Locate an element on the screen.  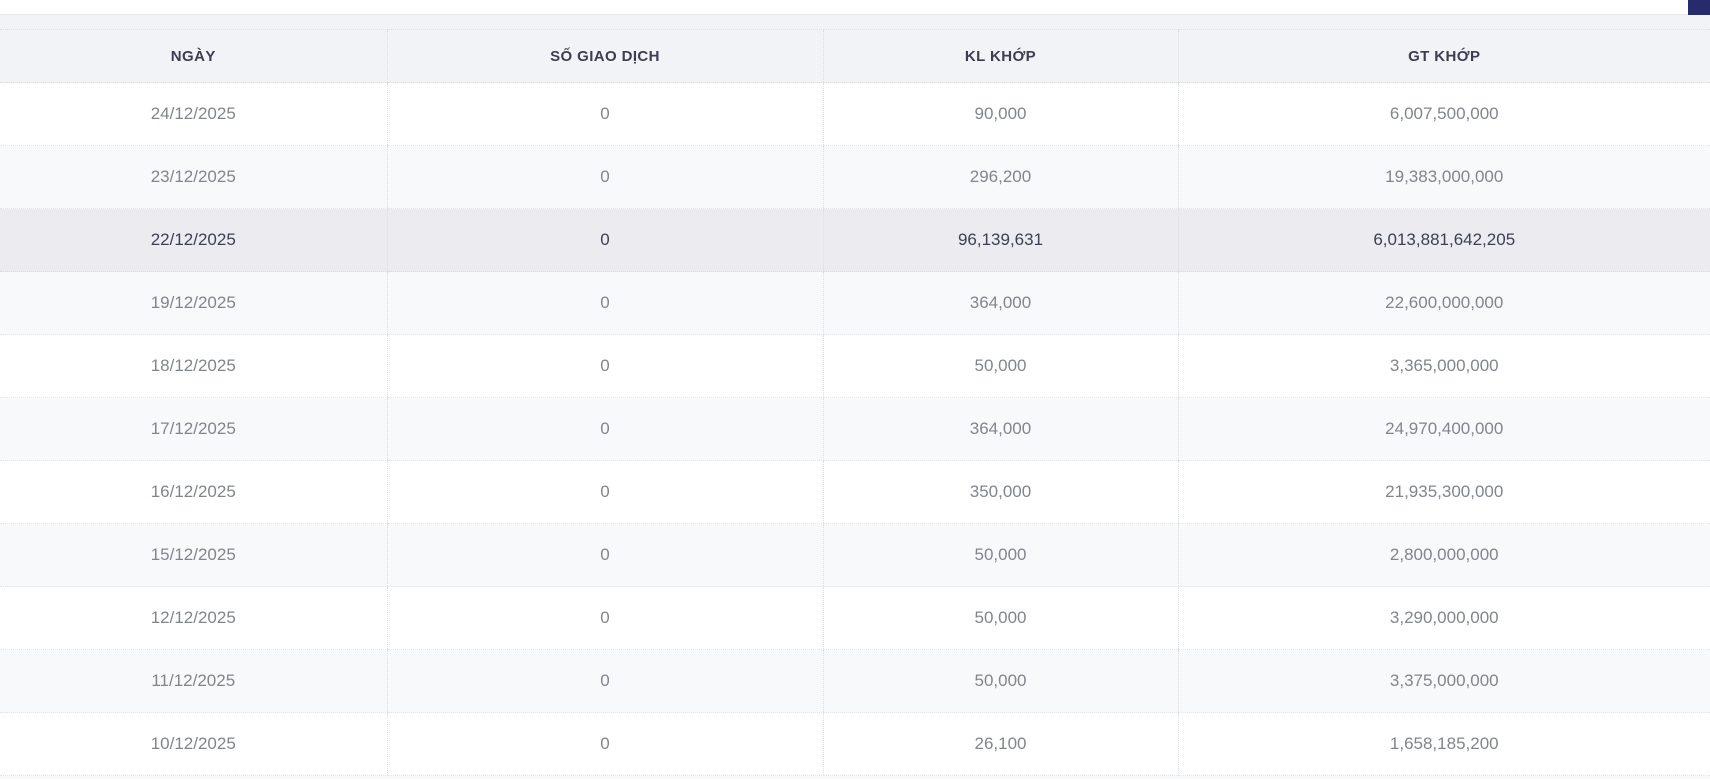
table-row: 19/12/2025 0 364,000 22,600,000,000 is located at coordinates (855, 303).